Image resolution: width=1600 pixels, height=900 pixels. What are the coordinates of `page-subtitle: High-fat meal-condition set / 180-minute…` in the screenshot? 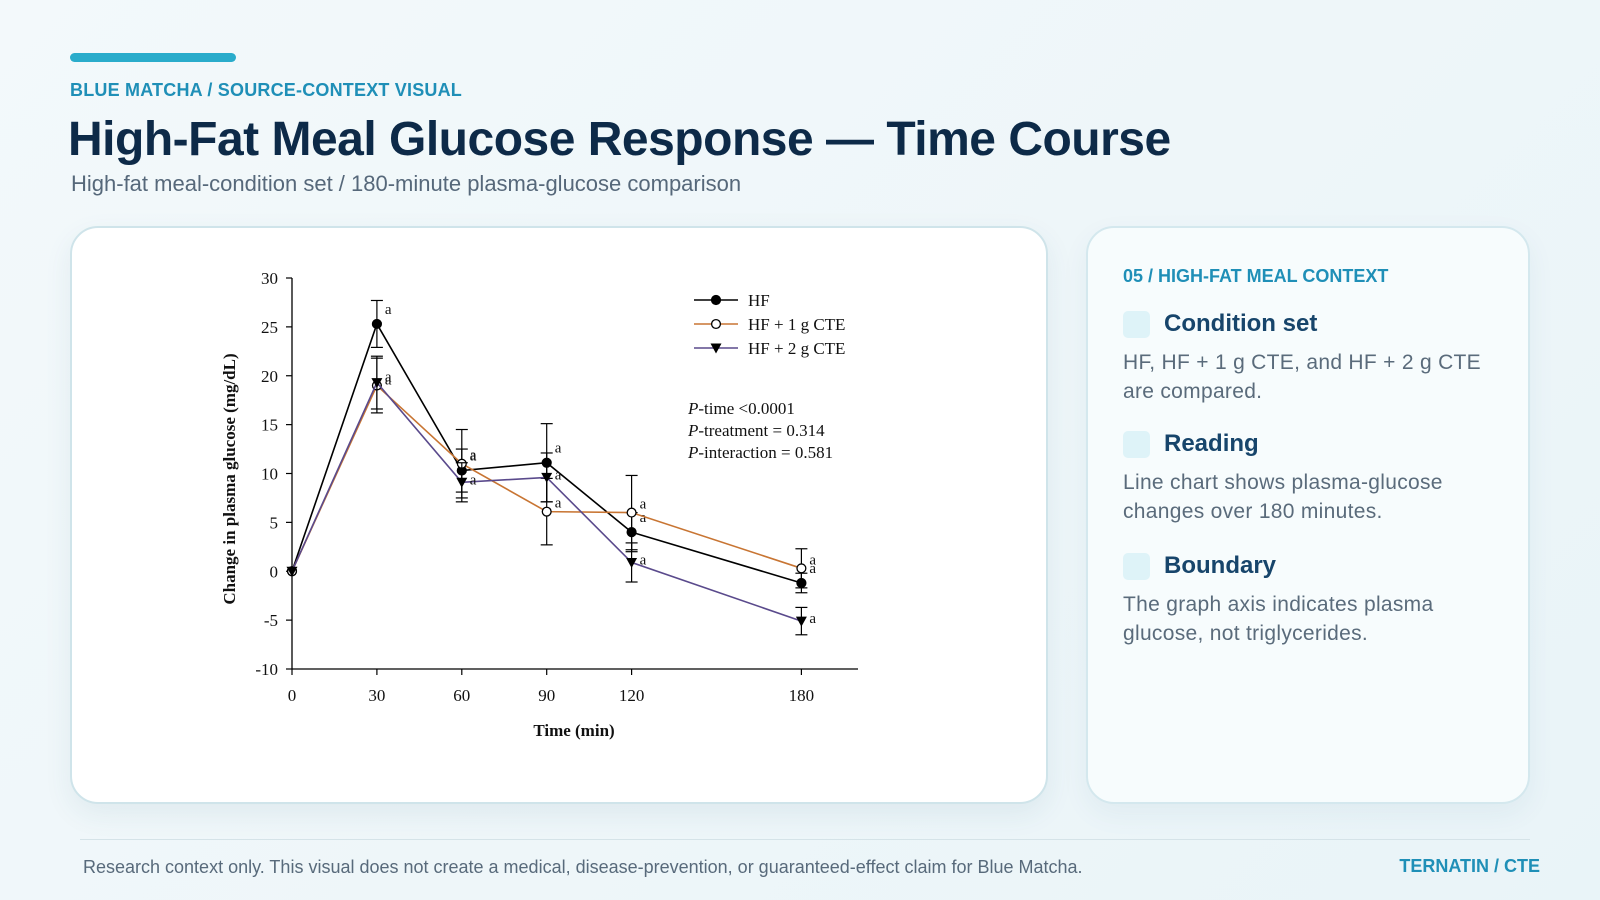 It's located at (406, 183).